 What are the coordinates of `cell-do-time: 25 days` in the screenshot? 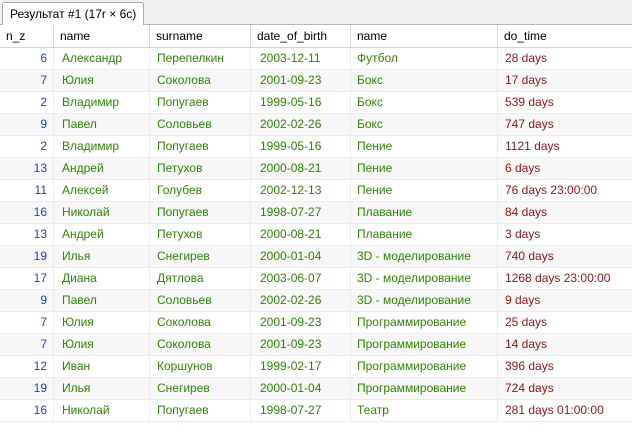 It's located at (526, 322).